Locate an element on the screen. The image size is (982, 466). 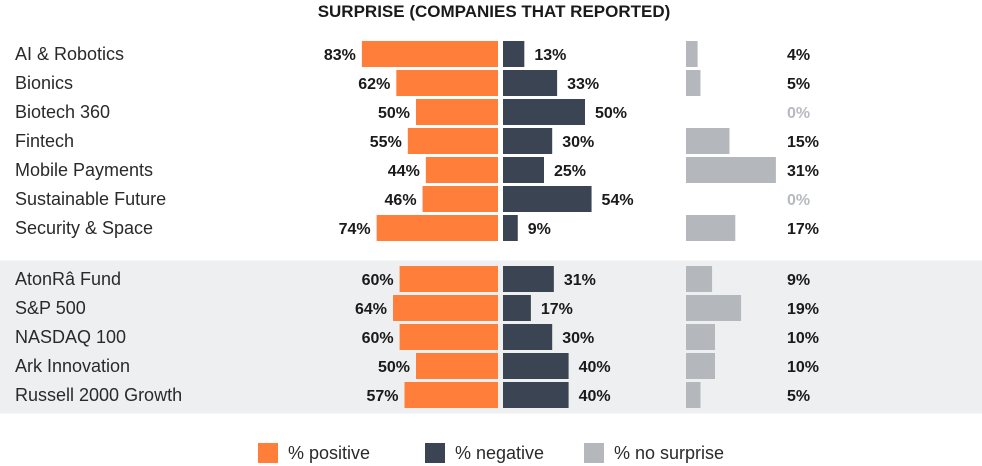
negative-value-label: 33% is located at coordinates (583, 84).